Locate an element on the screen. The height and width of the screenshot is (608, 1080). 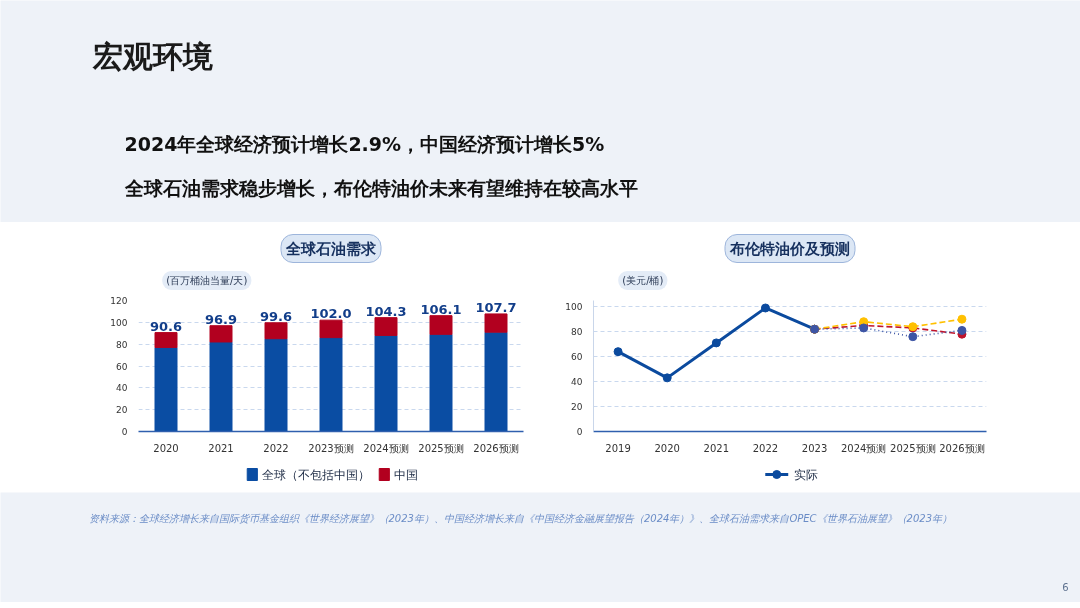
text: 6 is located at coordinates (1065, 587).